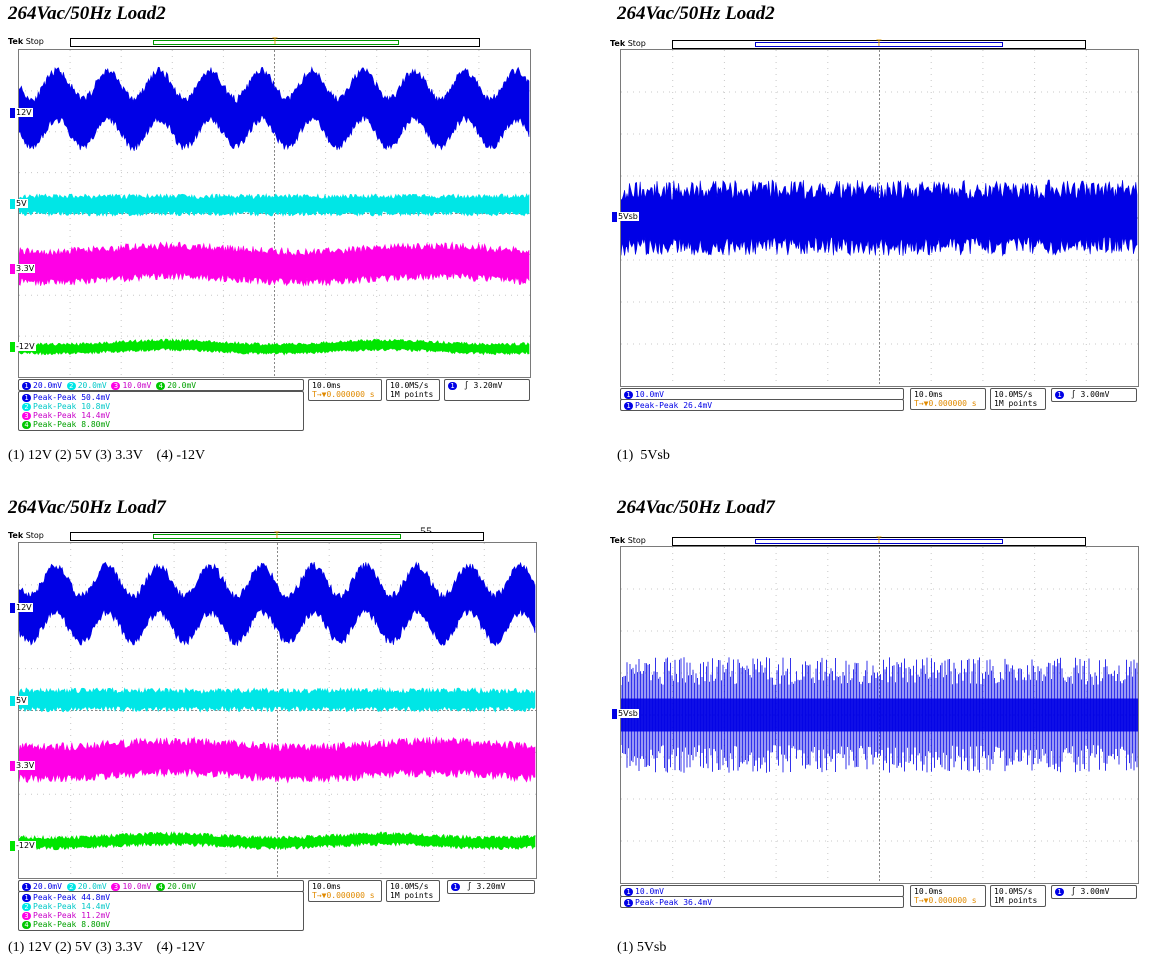 The image size is (1173, 963). What do you see at coordinates (762, 405) in the screenshot?
I see `measurement-readout: 1 Peak-Peak 26.4mV` at bounding box center [762, 405].